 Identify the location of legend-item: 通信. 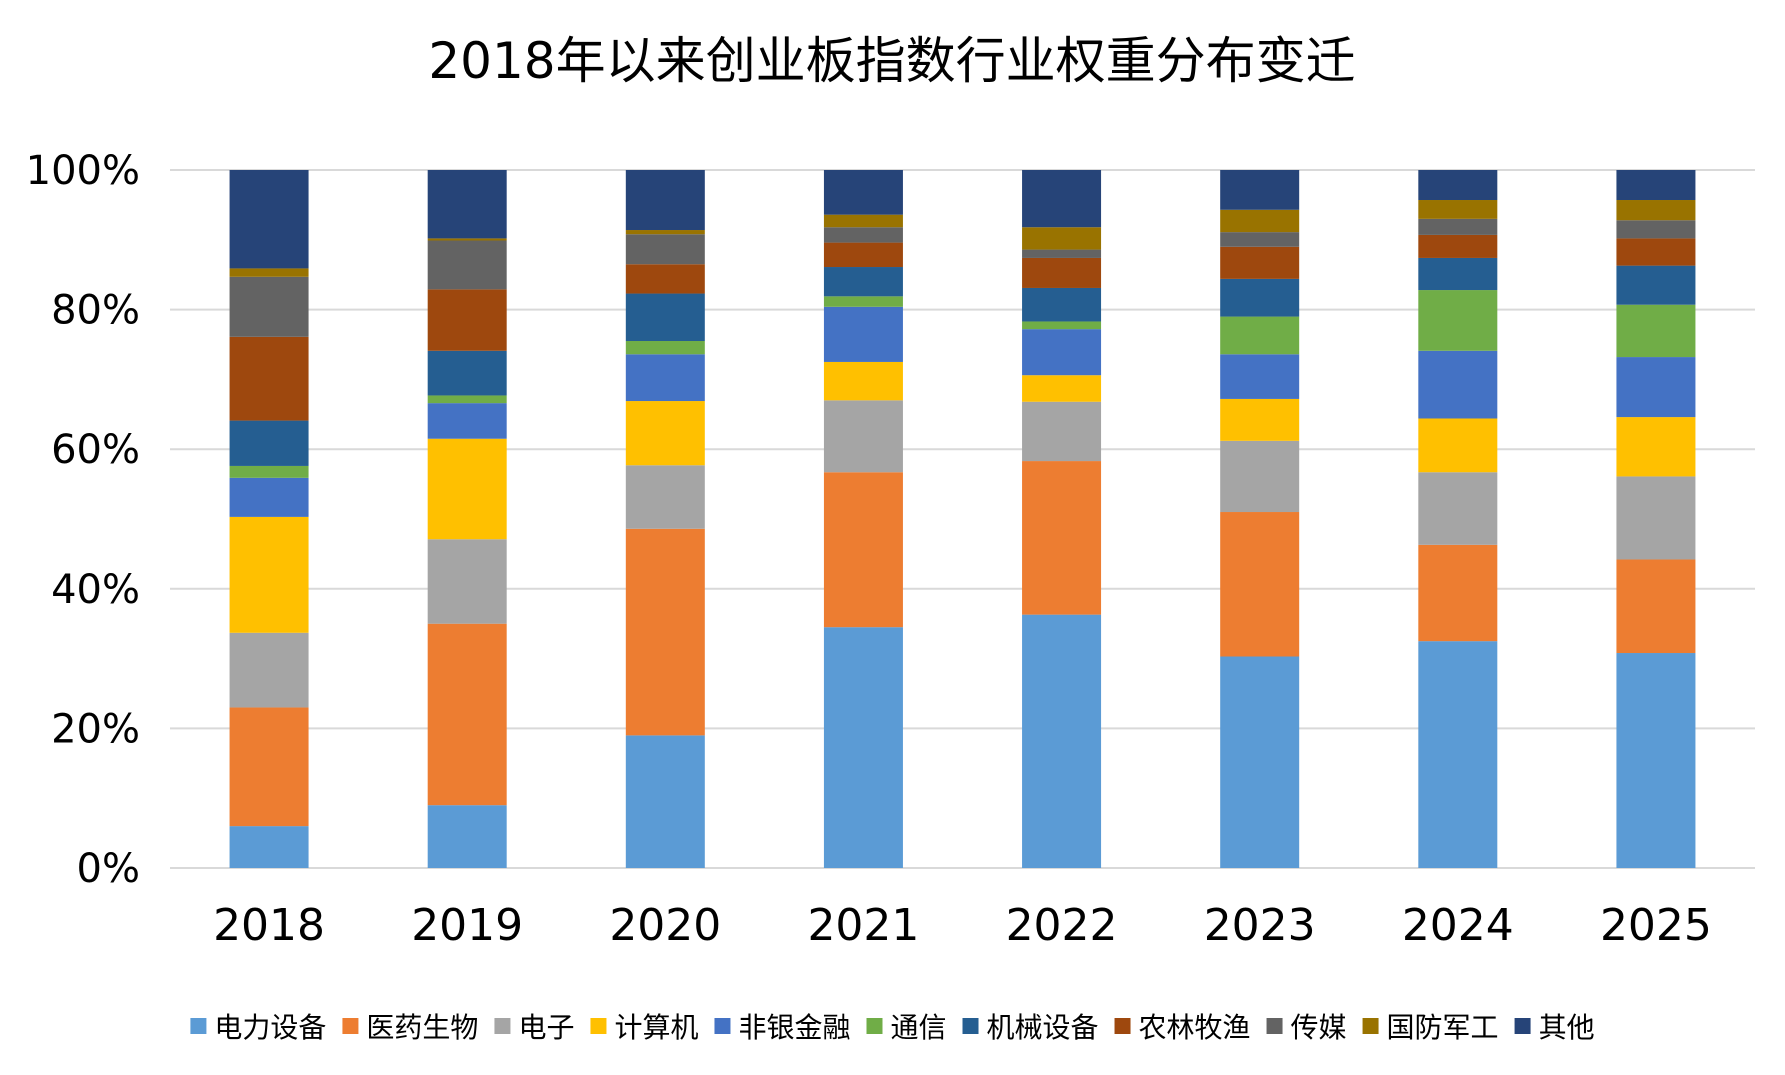
(906, 1027).